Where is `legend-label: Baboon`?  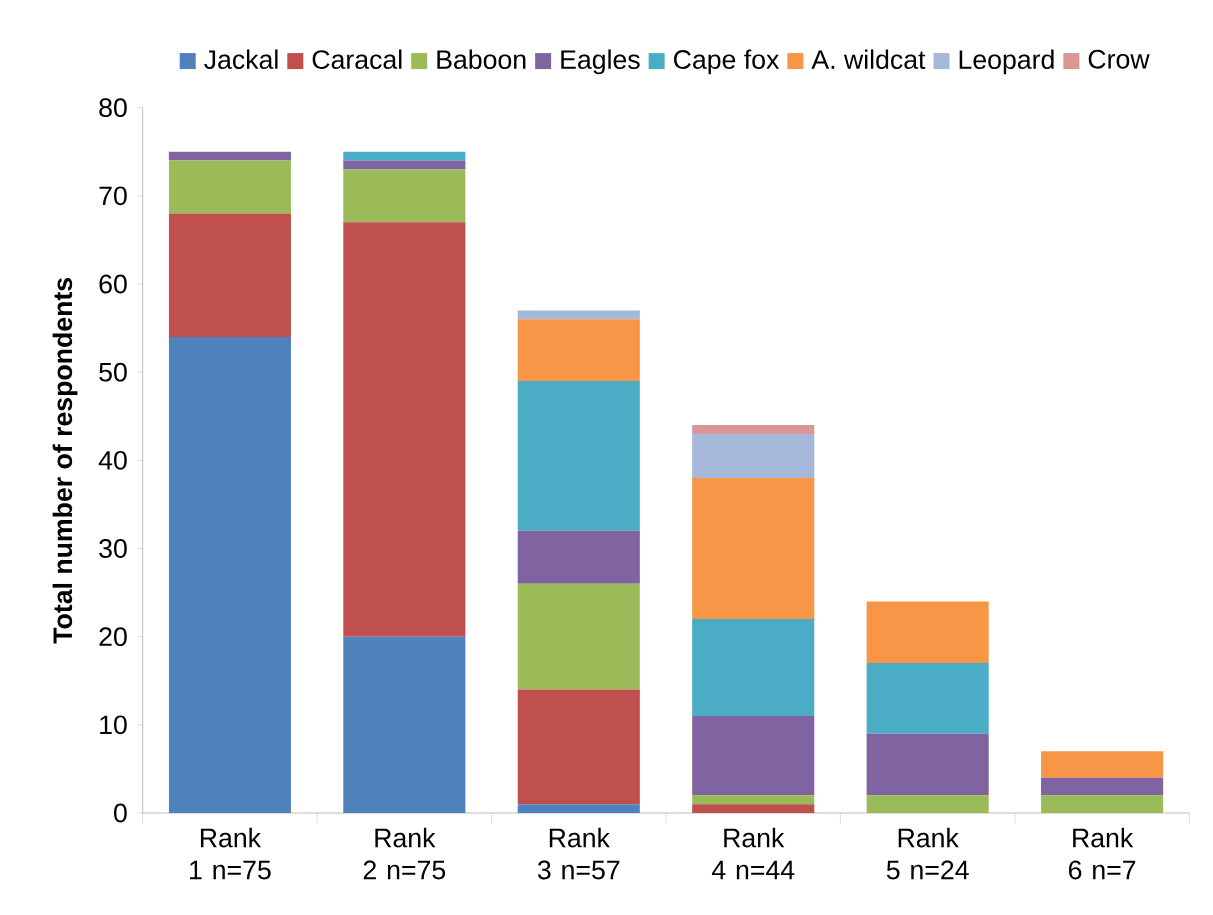 legend-label: Baboon is located at coordinates (481, 59).